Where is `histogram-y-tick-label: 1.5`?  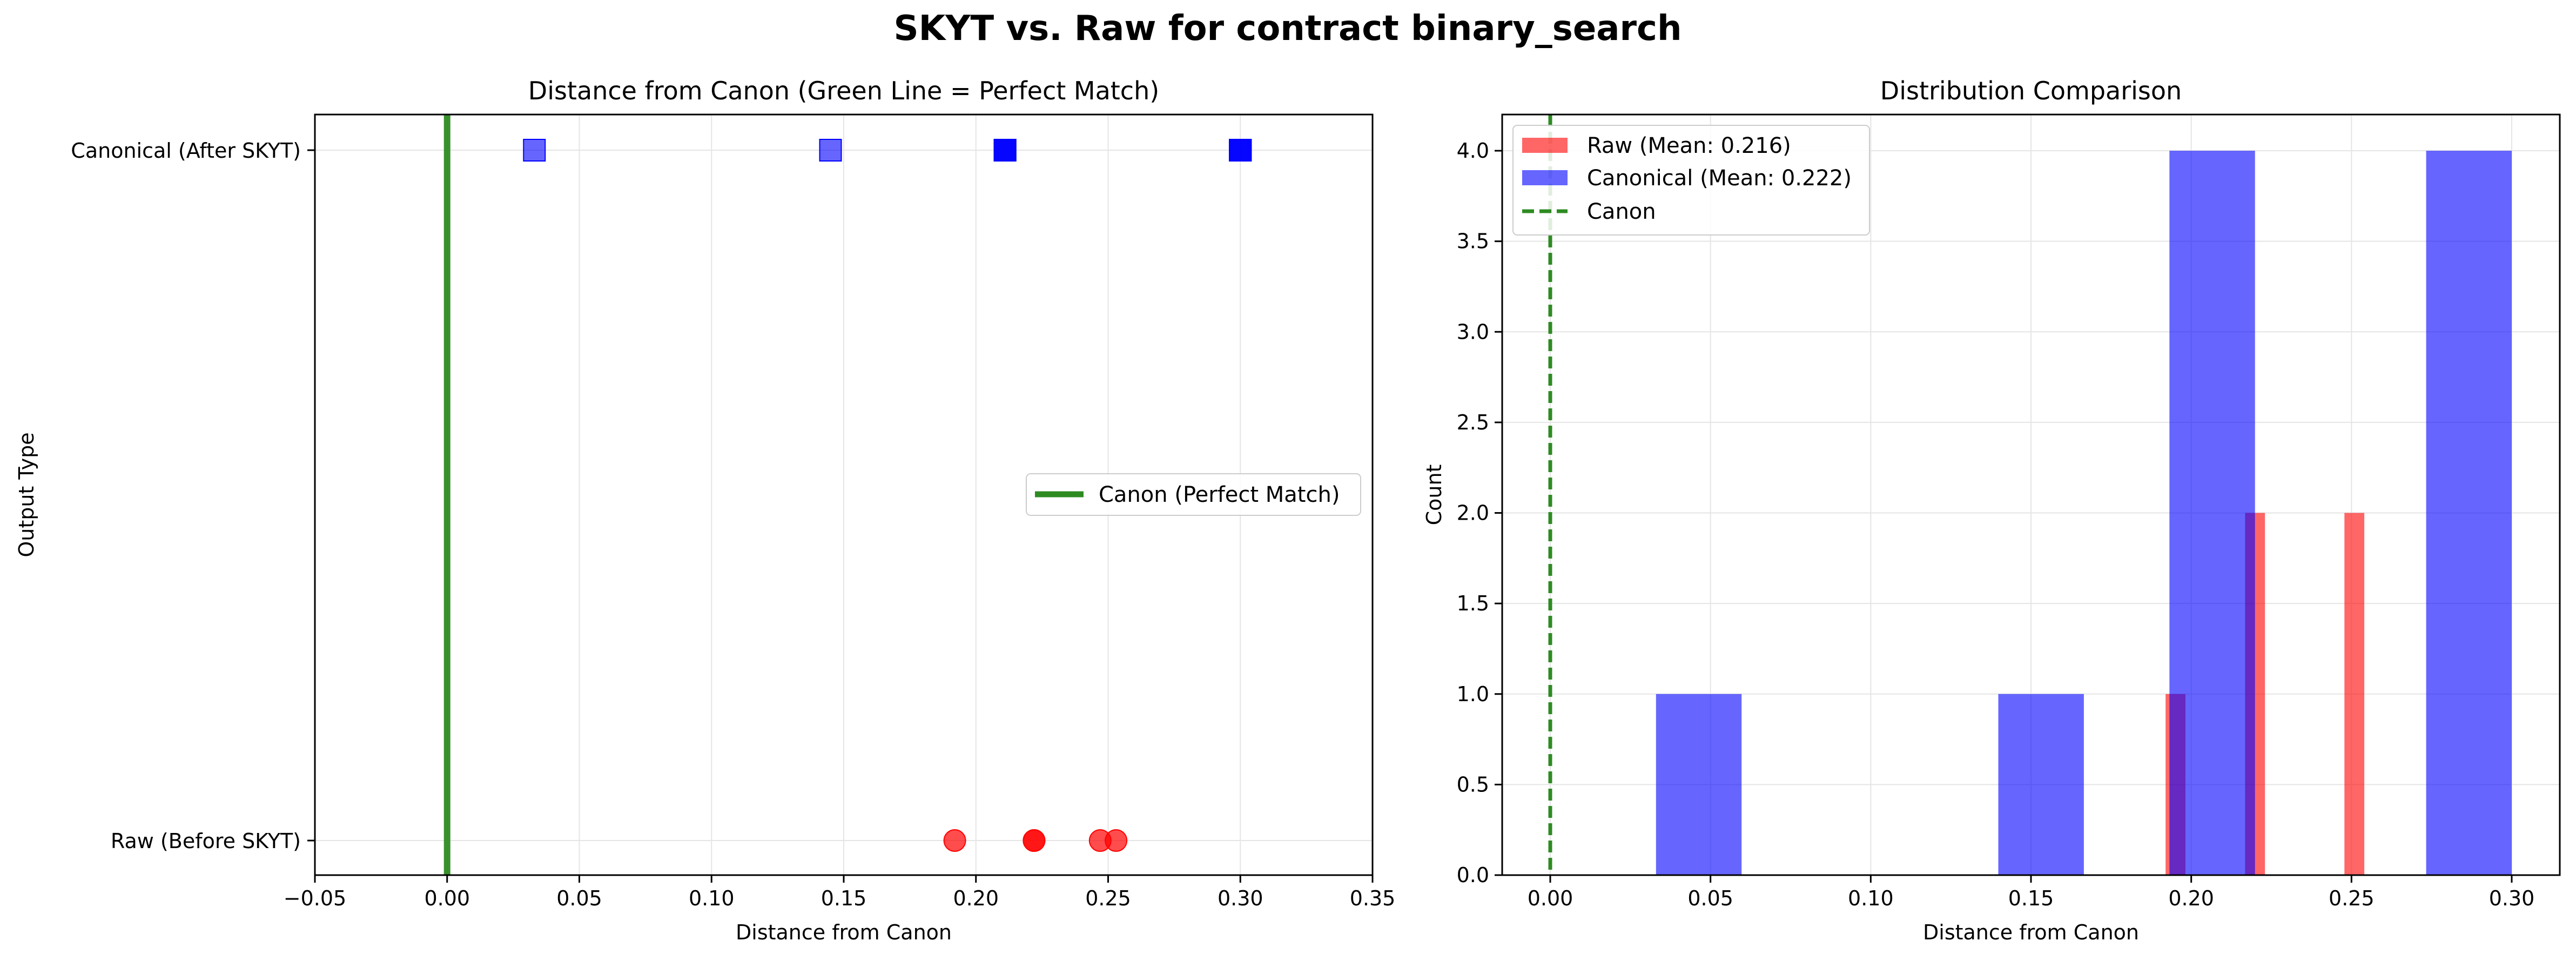 histogram-y-tick-label: 1.5 is located at coordinates (1473, 603).